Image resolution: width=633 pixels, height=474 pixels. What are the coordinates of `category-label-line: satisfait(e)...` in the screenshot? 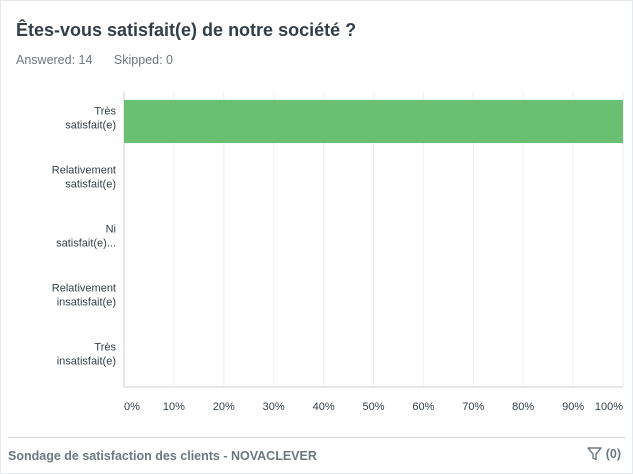 It's located at (86, 244).